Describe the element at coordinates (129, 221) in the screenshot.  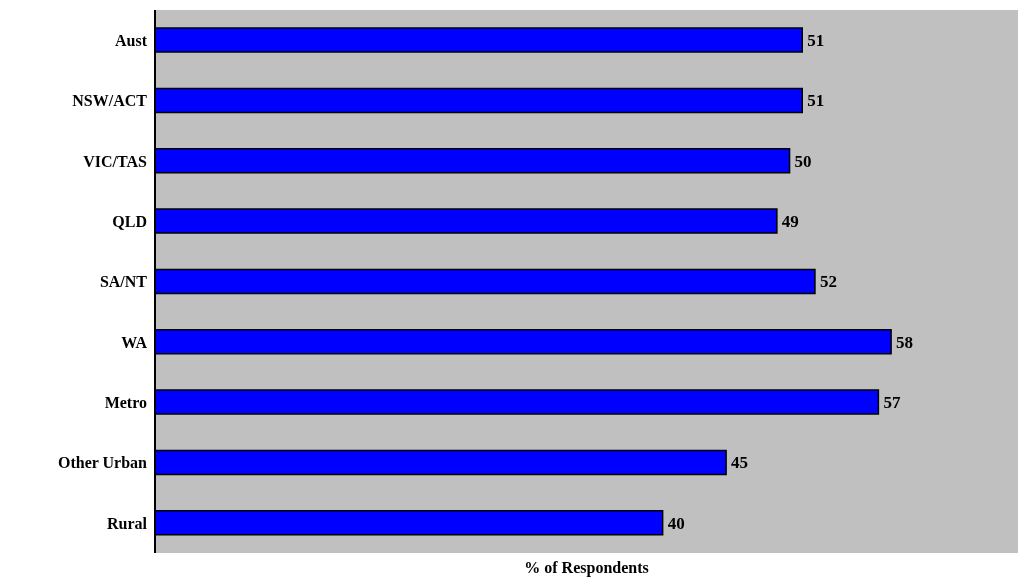
I see `y-tick-label: QLD` at that location.